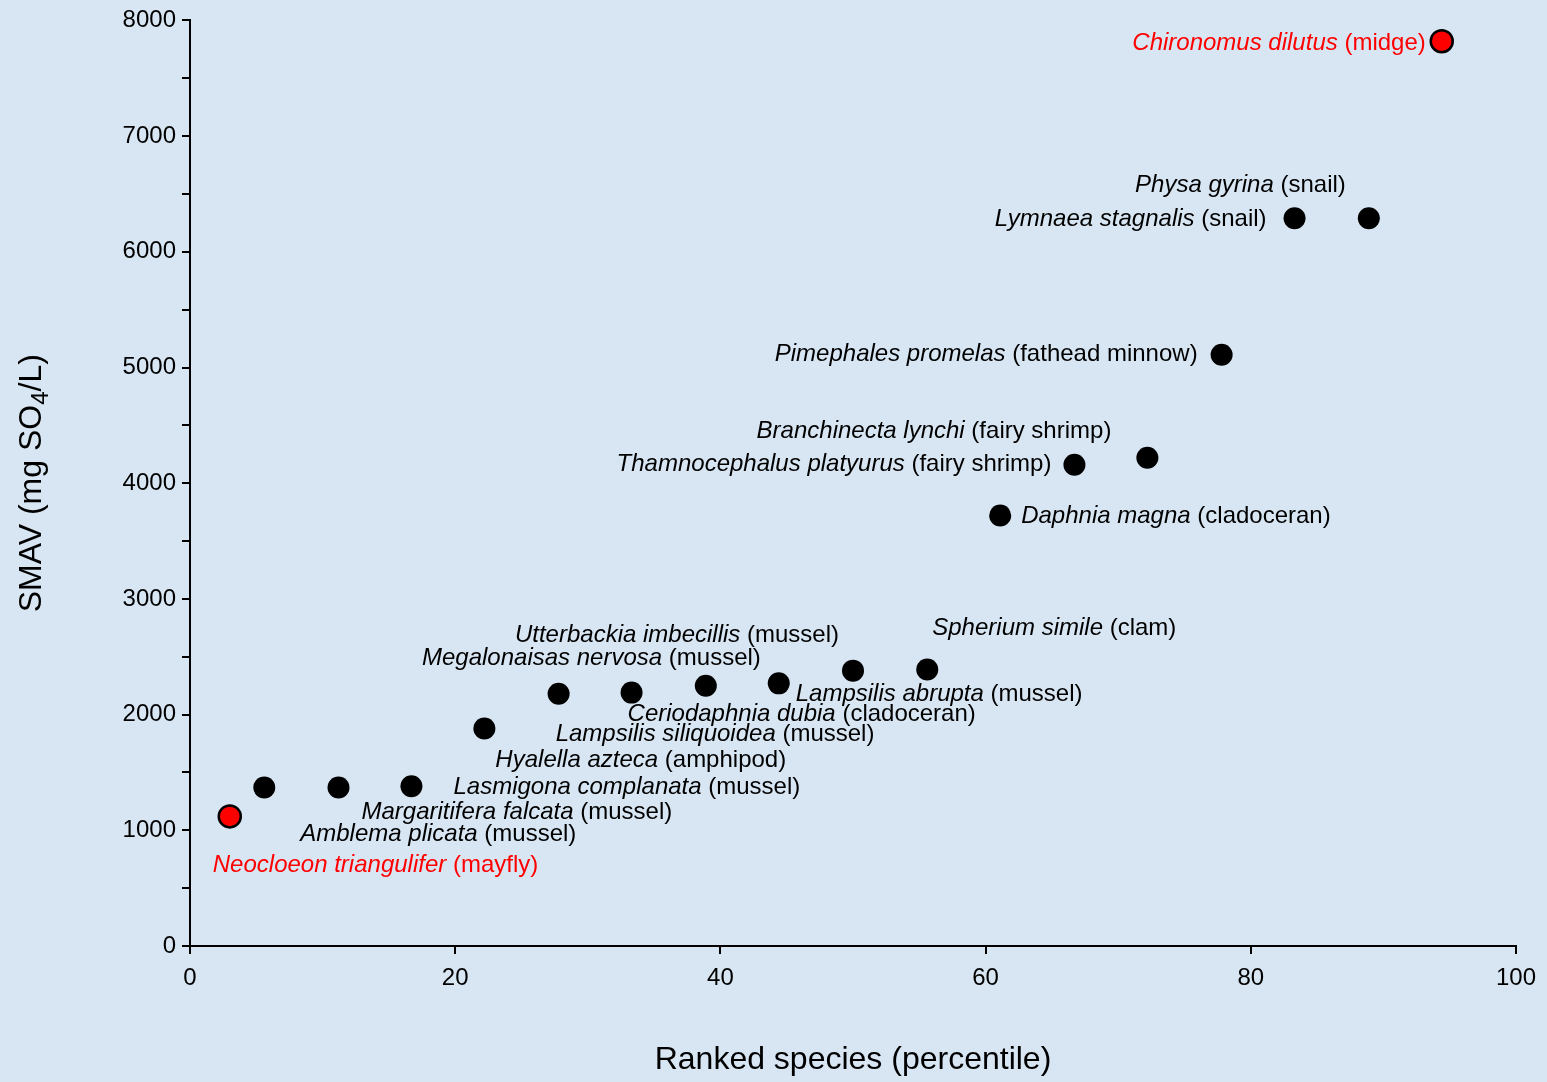 The width and height of the screenshot is (1547, 1082). What do you see at coordinates (1251, 977) in the screenshot?
I see `x-tick-label: 80` at bounding box center [1251, 977].